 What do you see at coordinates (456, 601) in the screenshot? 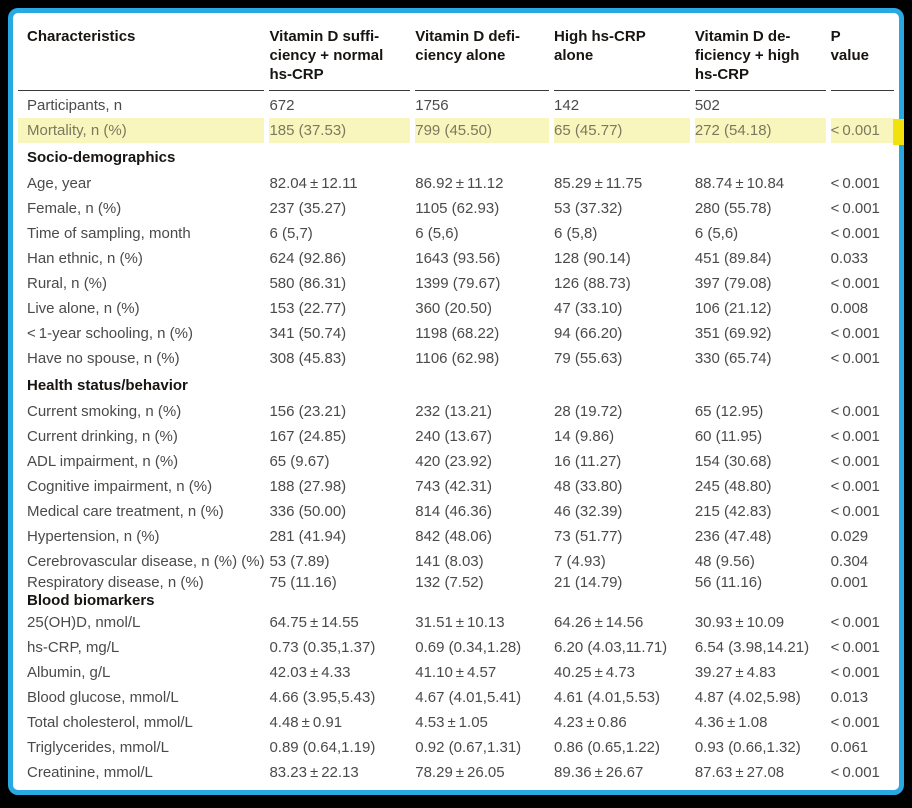
I see `section-row: Blood biomarkers` at bounding box center [456, 601].